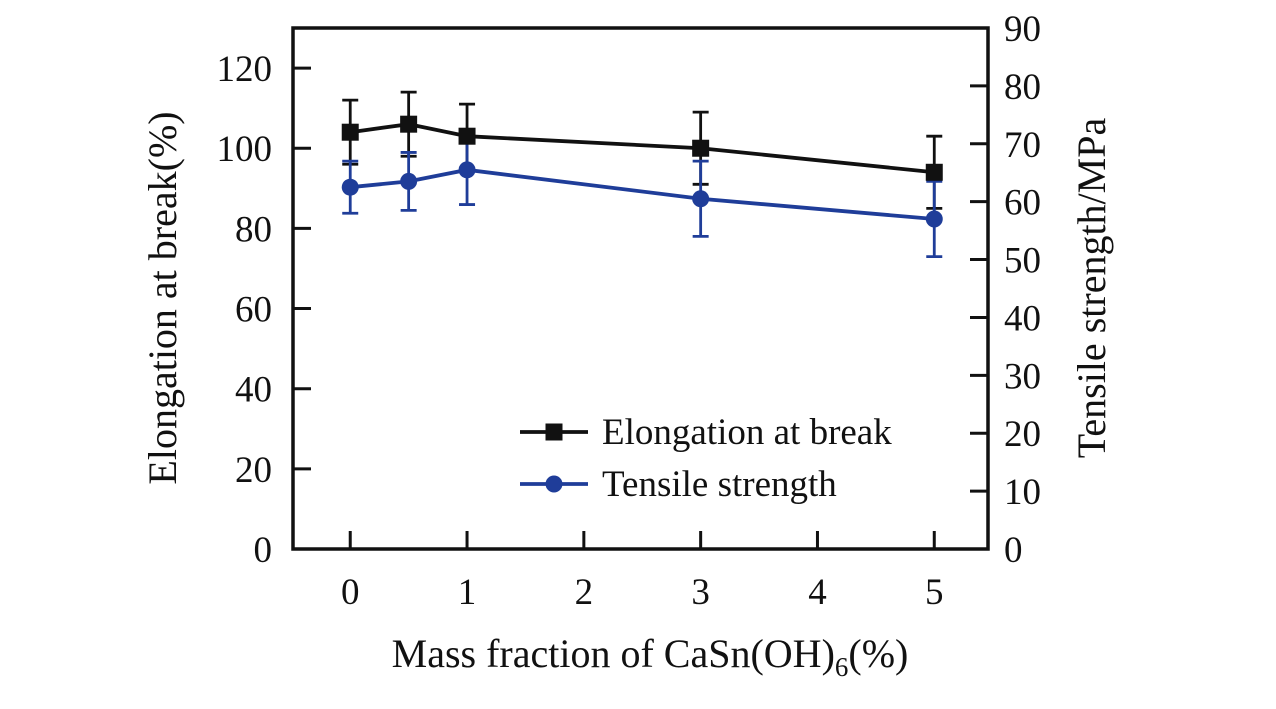 Image resolution: width=1276 pixels, height=709 pixels. What do you see at coordinates (1022, 318) in the screenshot?
I see `right-axis-tick-label: 40` at bounding box center [1022, 318].